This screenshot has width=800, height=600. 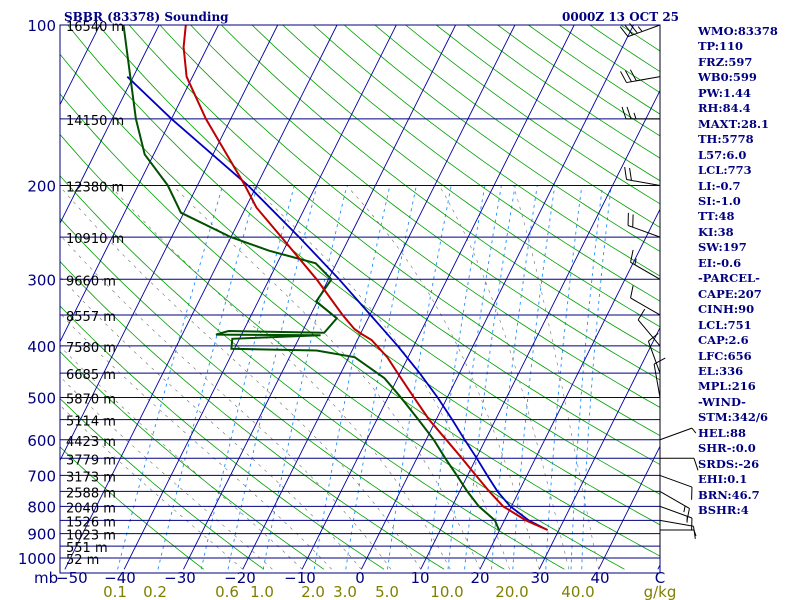 I want to click on index-item: SHR-:0.0, so click(x=727, y=448).